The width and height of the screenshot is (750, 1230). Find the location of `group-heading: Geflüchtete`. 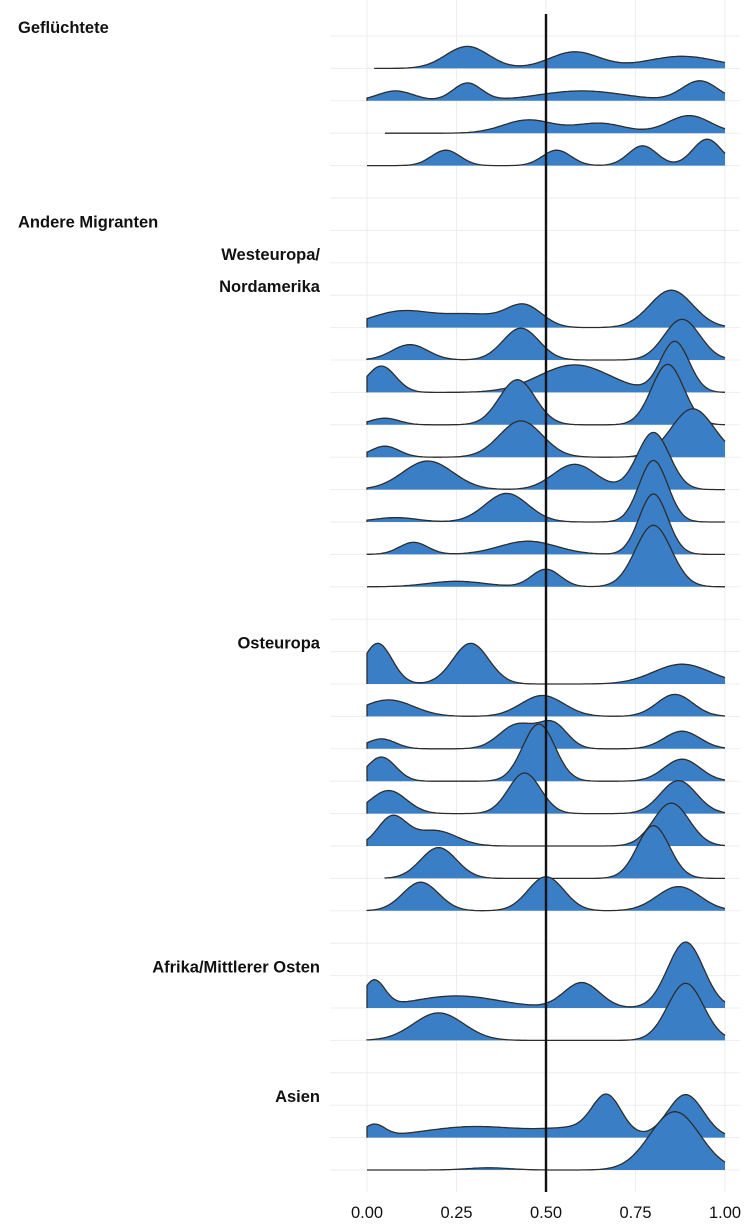

group-heading: Geflüchtete is located at coordinates (63, 28).